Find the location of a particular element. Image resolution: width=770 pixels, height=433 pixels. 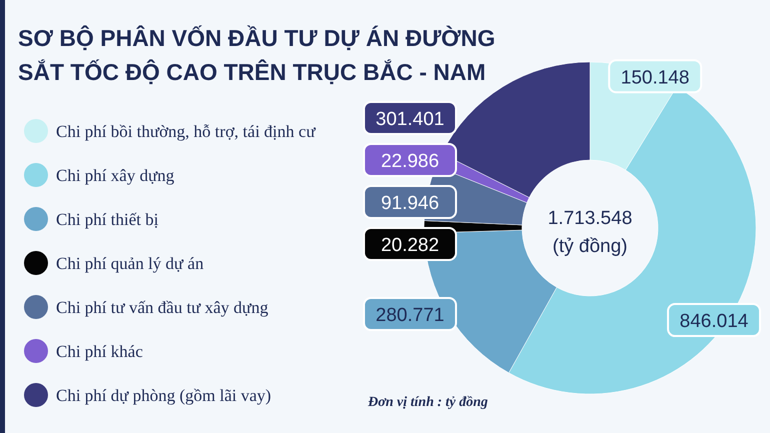

legend-label: Chi phí xây dựng is located at coordinates (115, 175).